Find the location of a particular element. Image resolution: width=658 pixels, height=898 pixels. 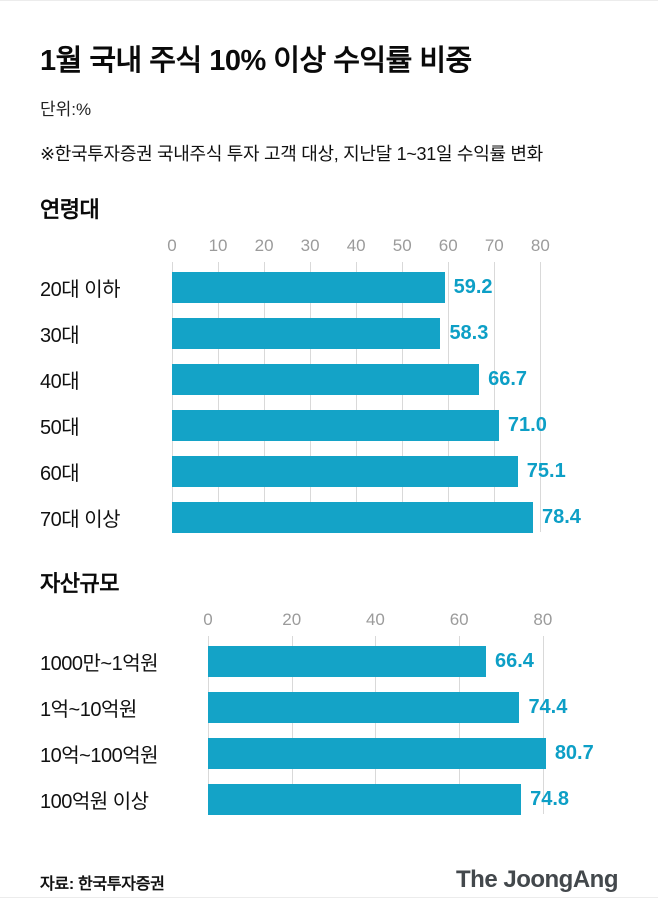

bar-track: 75.1 is located at coordinates (370, 471).